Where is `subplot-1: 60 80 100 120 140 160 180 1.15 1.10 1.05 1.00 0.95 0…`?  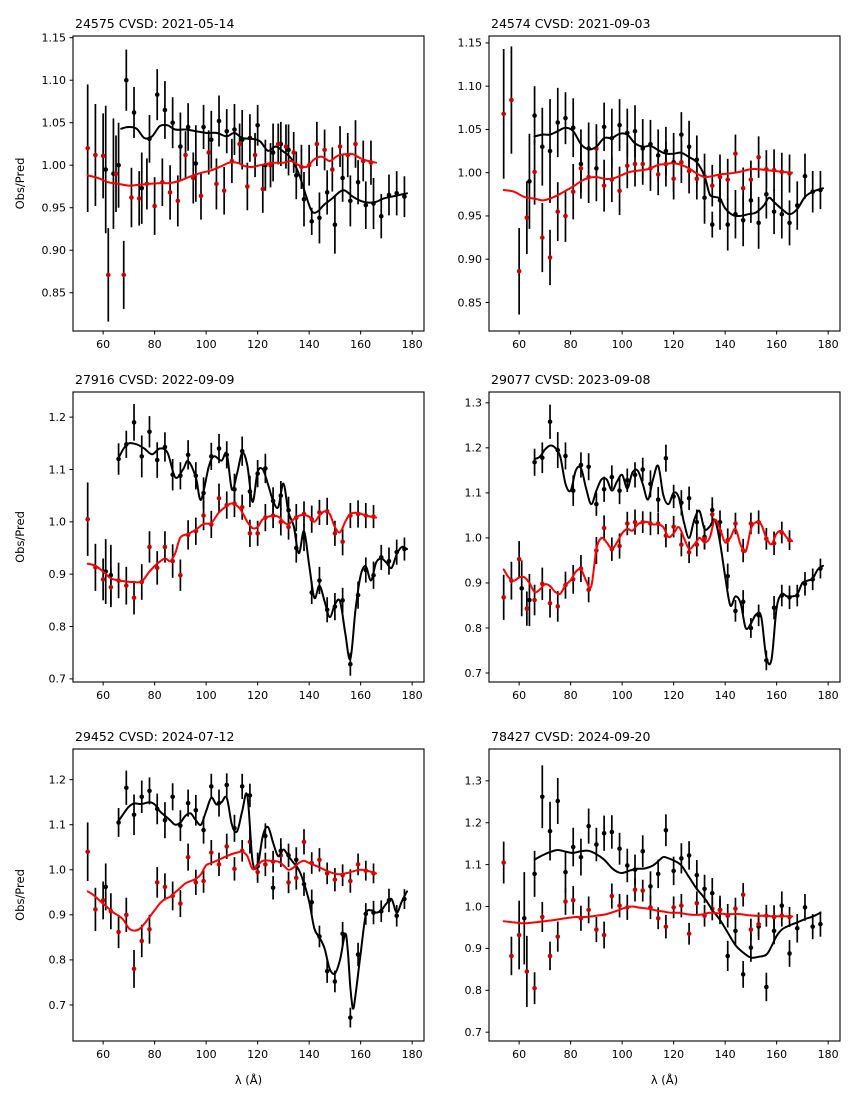 subplot-1: 60 80 100 120 140 160 180 1.15 1.10 1.05 1.00 0.95 0… is located at coordinates (219, 183).